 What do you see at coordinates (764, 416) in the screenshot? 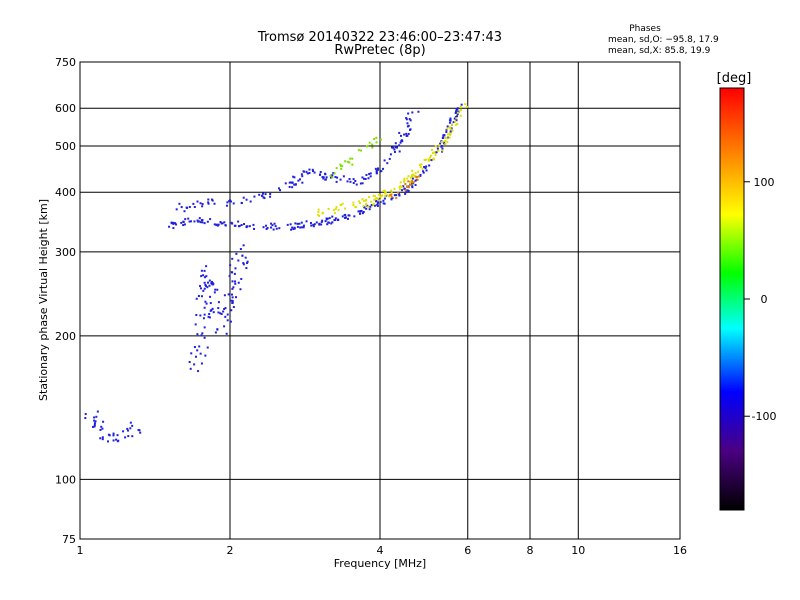
I see `colorbar-tick-label: -100` at bounding box center [764, 416].